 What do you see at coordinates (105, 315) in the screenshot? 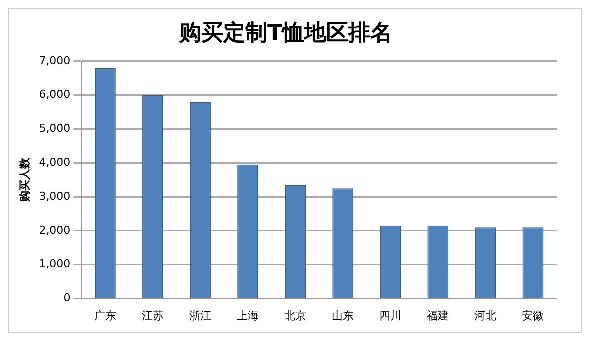
I see `x-tick-label: 广东` at bounding box center [105, 315].